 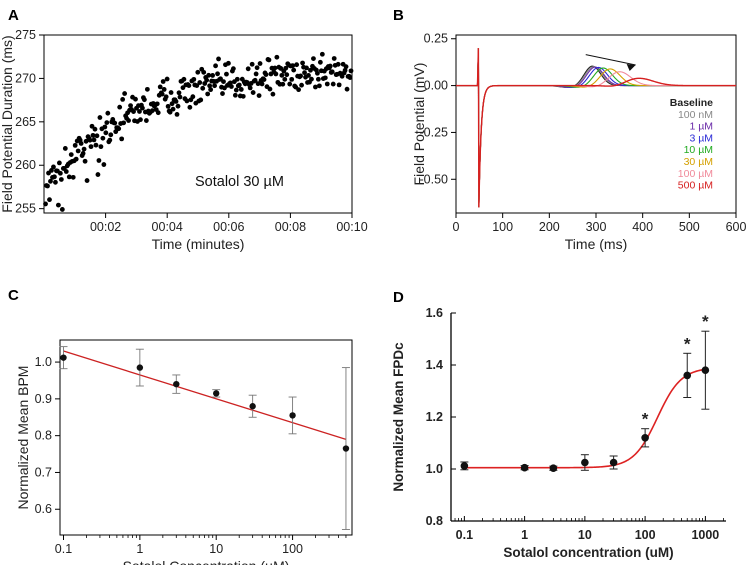 What do you see at coordinates (290, 227) in the screenshot?
I see `x-tick-label-a: 00:08` at bounding box center [290, 227].